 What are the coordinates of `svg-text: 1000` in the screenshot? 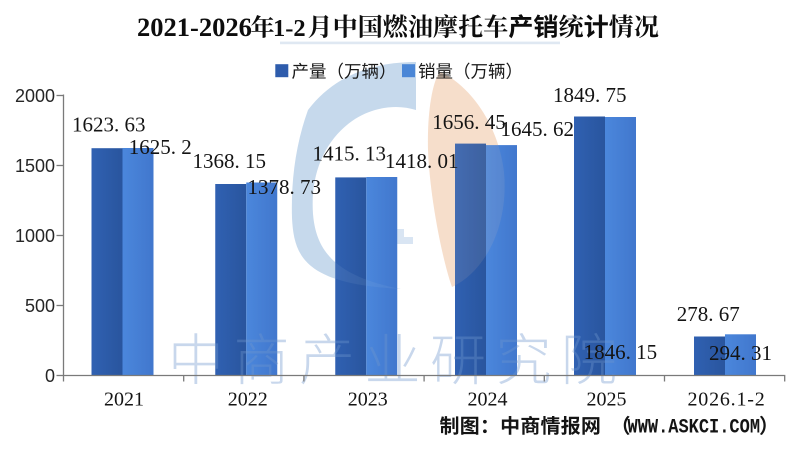 It's located at (35, 236).